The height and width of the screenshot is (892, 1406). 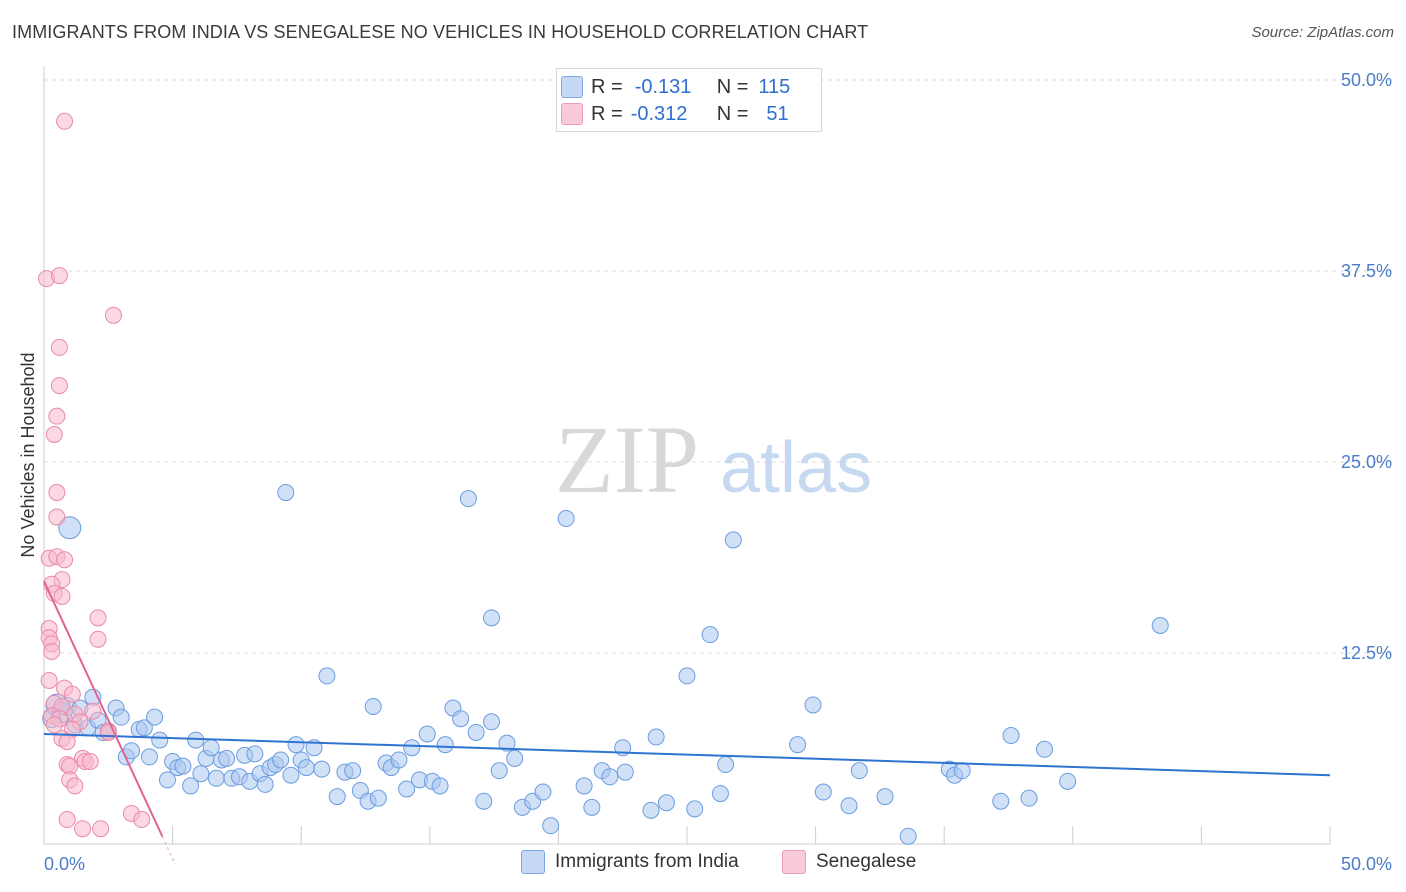 I want to click on y-tick-label: 12.5%, so click(x=1366, y=653).